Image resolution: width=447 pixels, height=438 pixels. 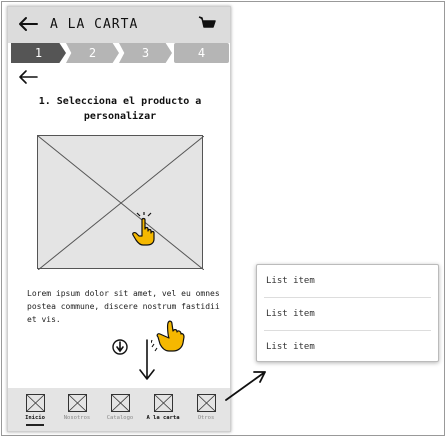 What do you see at coordinates (120, 347) in the screenshot?
I see `scroll-down-icon` at bounding box center [120, 347].